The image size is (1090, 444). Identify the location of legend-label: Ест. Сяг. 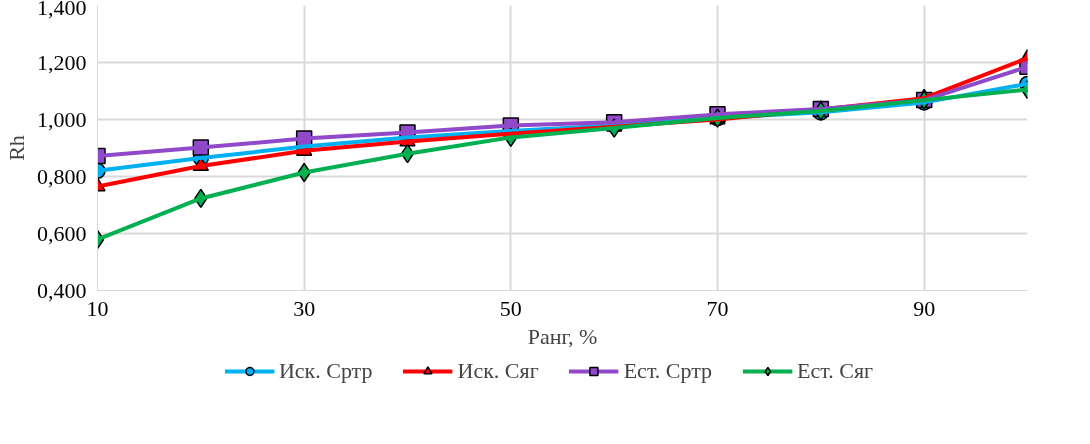
(835, 371).